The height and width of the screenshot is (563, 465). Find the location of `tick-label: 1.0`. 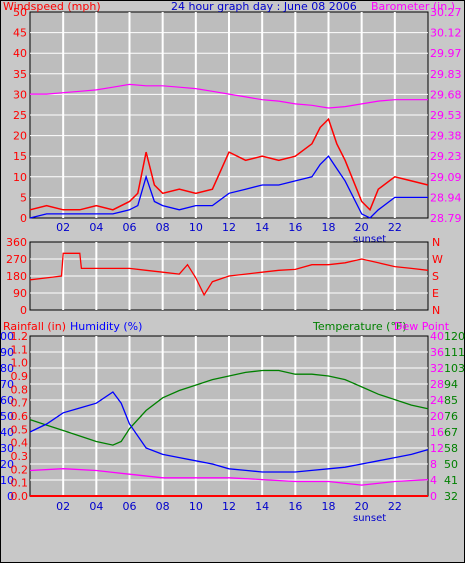

tick-label: 1.0 is located at coordinates (20, 363).